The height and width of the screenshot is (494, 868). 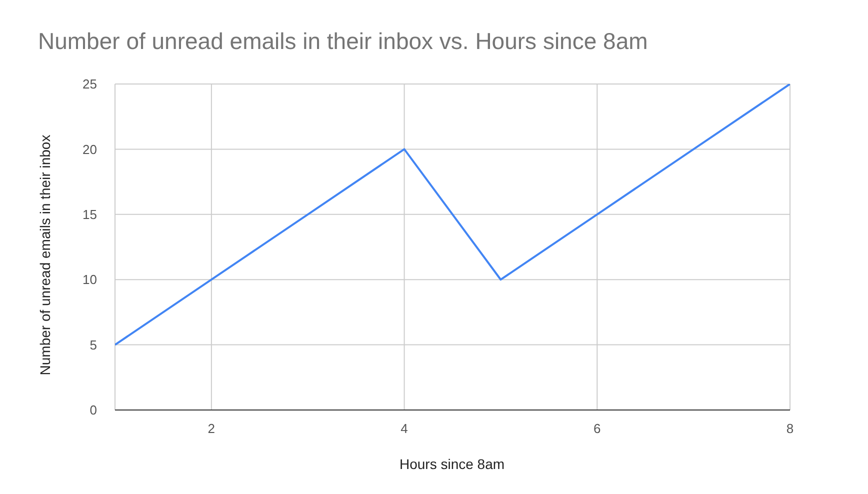 I want to click on y-tick-label: 25, so click(x=89, y=84).